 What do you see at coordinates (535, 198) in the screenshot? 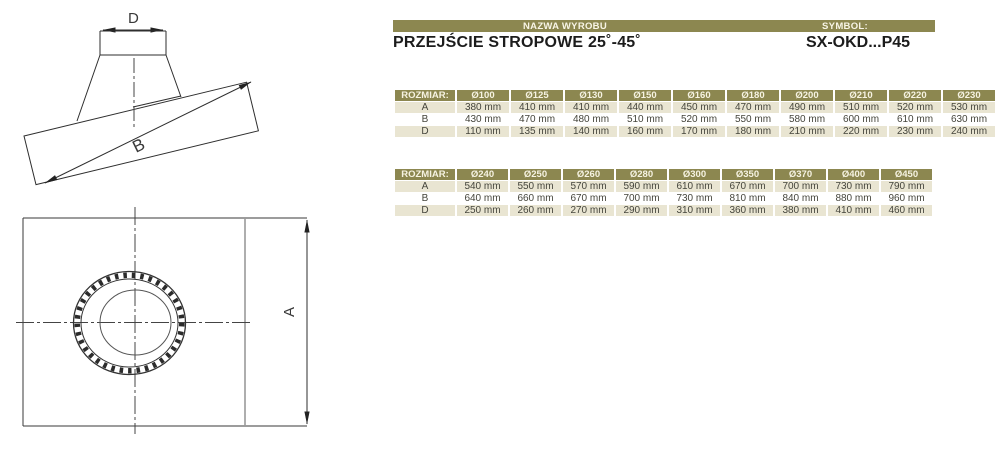
I see `dimension-value-cell: 660 mm` at bounding box center [535, 198].